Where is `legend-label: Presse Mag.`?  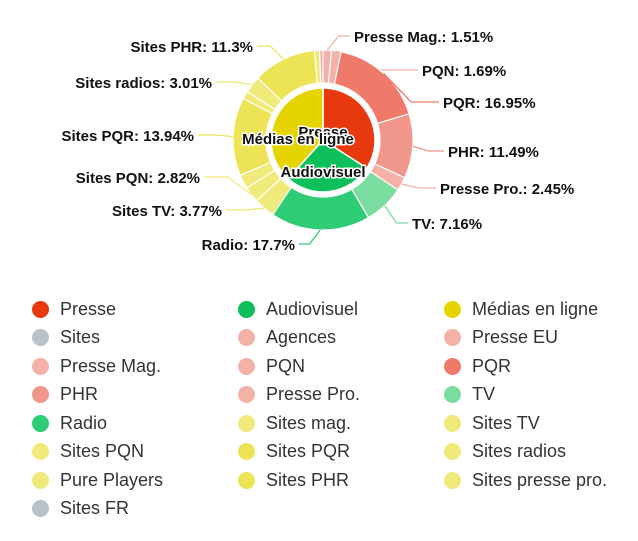
legend-label: Presse Mag. is located at coordinates (111, 365).